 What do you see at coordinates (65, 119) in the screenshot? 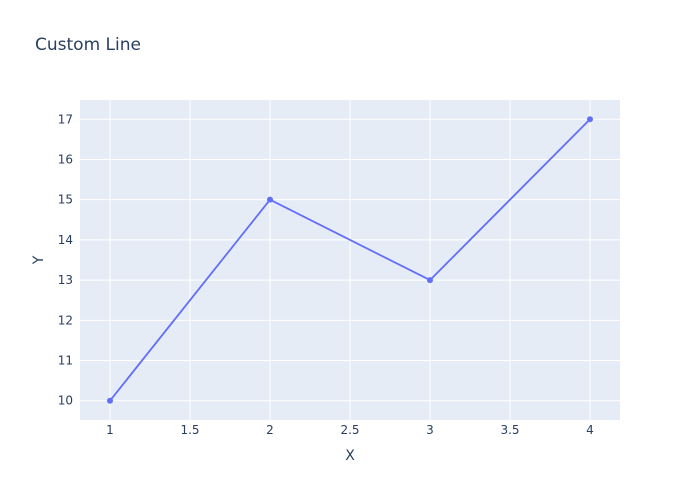
I see `y-tick-label: 17` at bounding box center [65, 119].